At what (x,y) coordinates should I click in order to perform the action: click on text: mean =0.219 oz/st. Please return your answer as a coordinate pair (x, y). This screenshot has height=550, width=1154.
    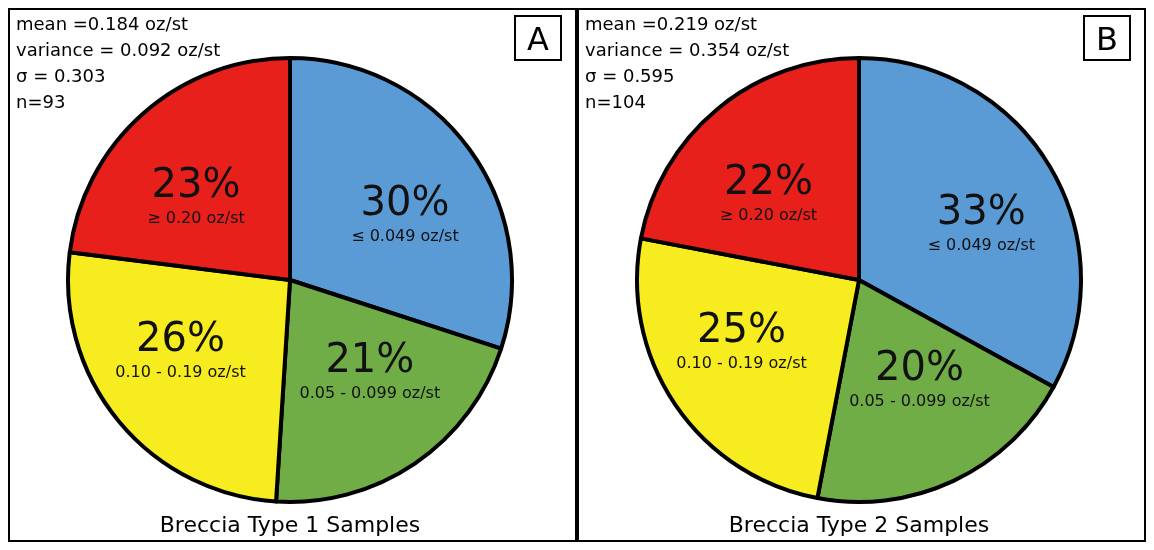
    Looking at the image, I should click on (671, 23).